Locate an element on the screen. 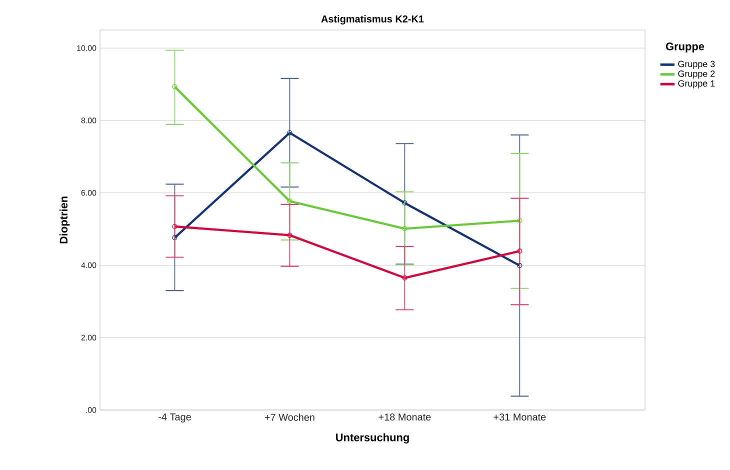  chart-title: Astigmatismus K2-K1 is located at coordinates (372, 19).